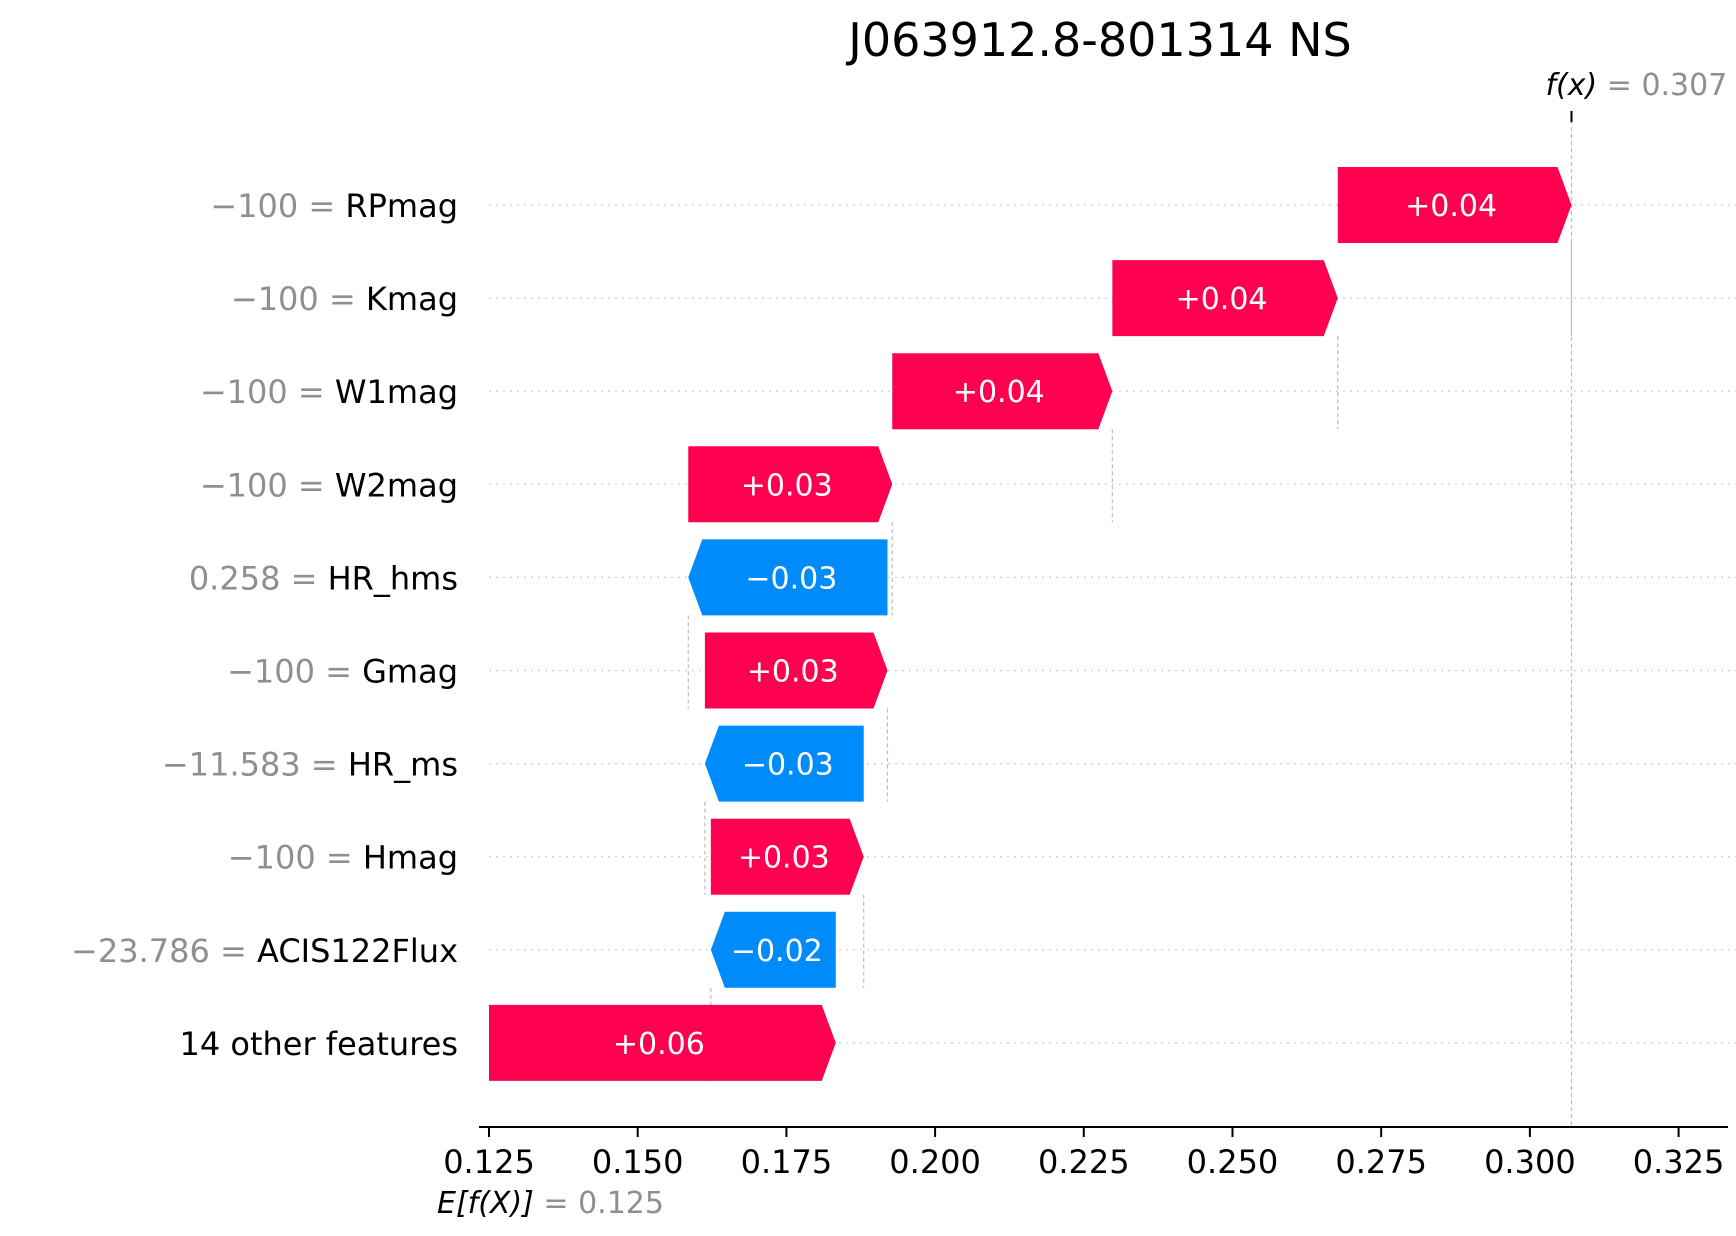  Describe the element at coordinates (603, 1203) in the screenshot. I see `base-value-number: = 0.125` at that location.